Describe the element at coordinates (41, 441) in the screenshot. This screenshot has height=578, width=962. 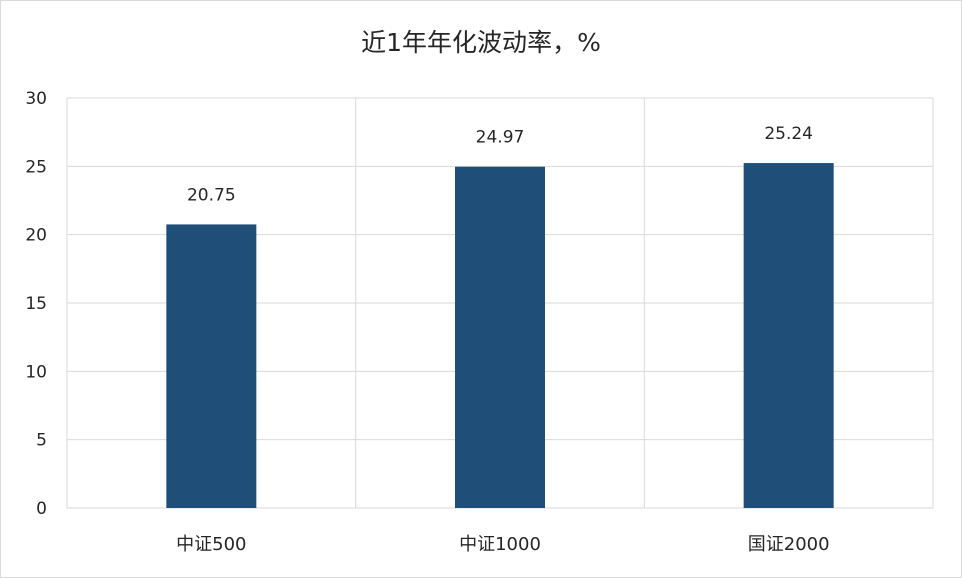
I see `y-tick-label: 5` at that location.